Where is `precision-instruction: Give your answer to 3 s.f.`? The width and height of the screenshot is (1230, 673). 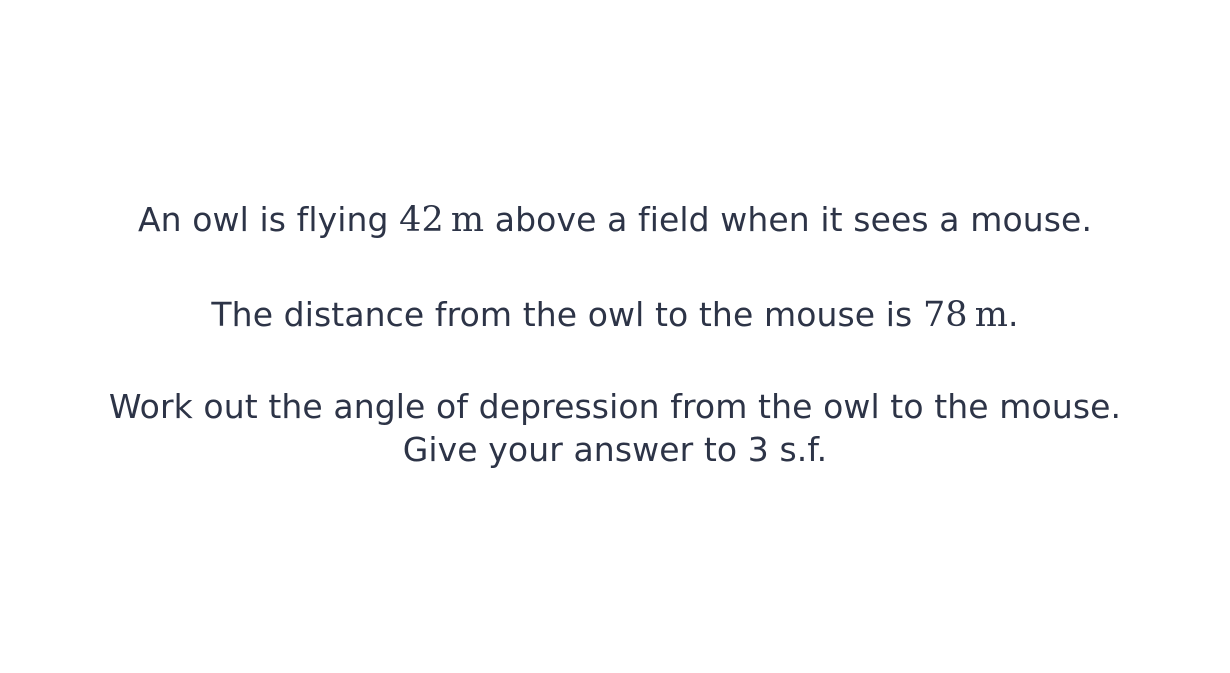
precision-instruction: Give your answer to 3 s.f. is located at coordinates (615, 449).